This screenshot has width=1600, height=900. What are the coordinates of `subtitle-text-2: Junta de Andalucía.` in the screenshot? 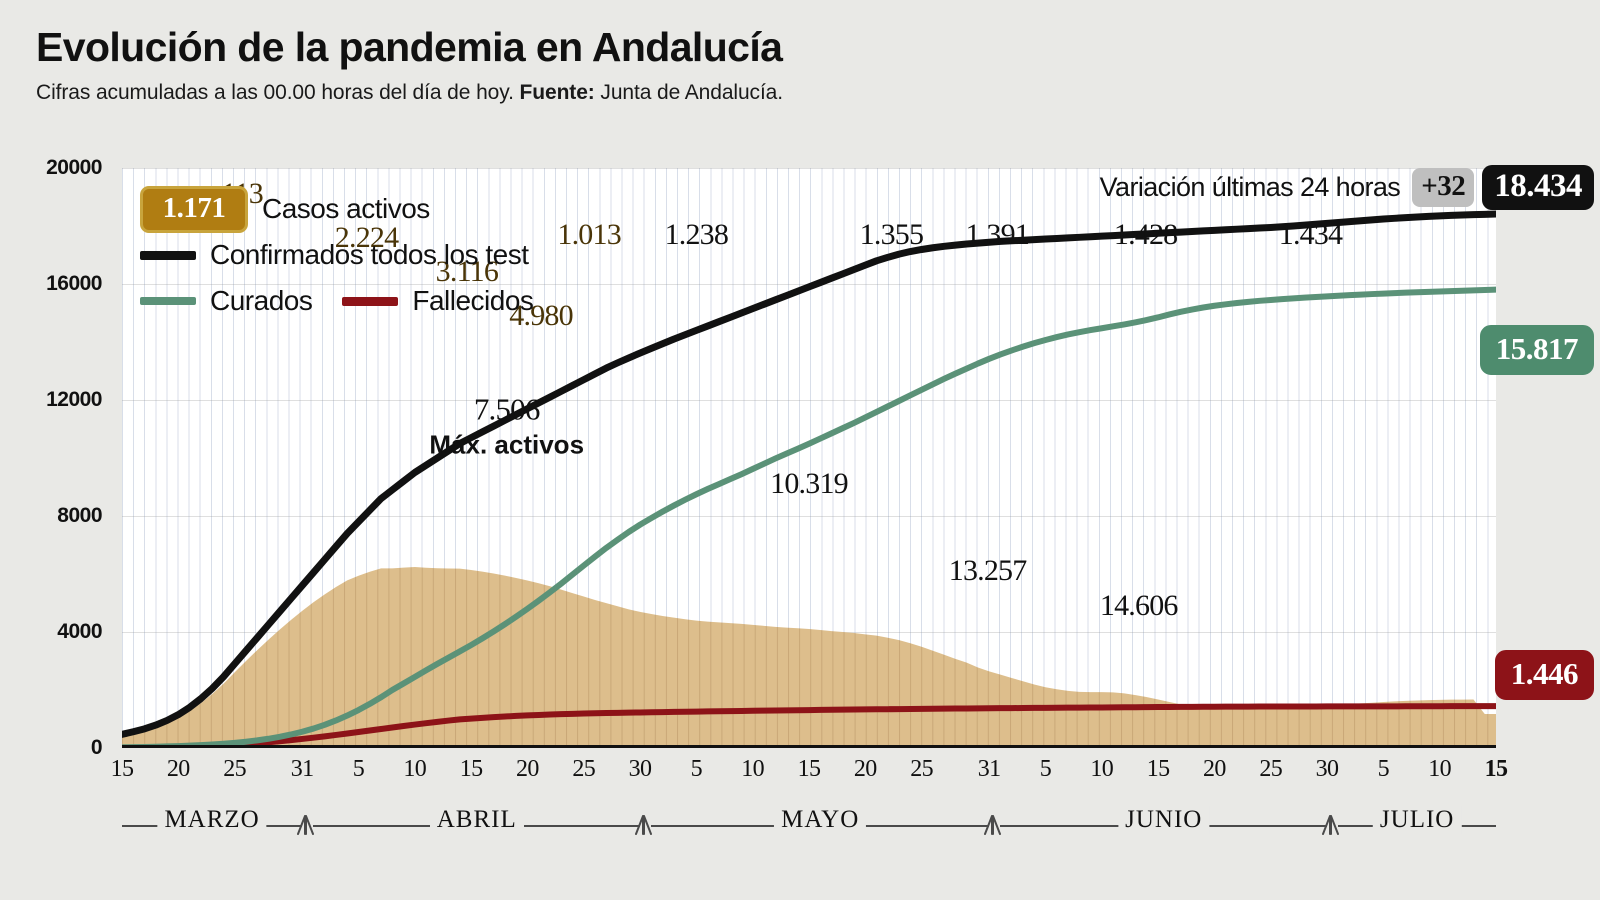 It's located at (689, 93).